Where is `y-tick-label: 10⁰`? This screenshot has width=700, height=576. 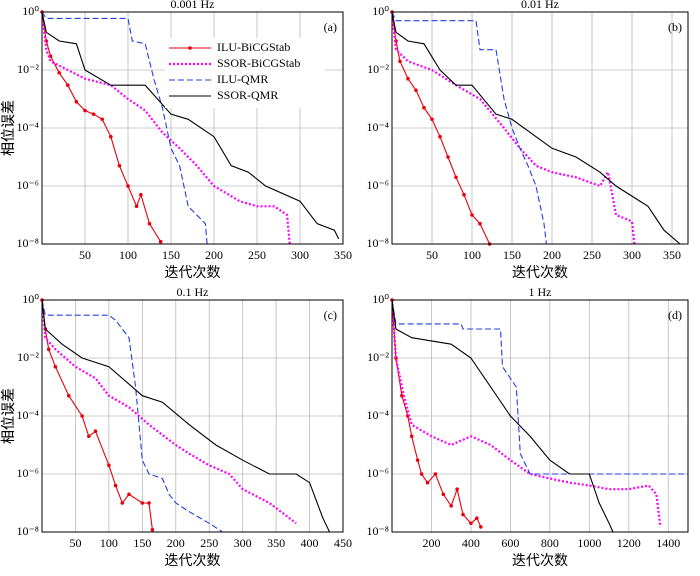 y-tick-label: 10⁰ is located at coordinates (30, 299).